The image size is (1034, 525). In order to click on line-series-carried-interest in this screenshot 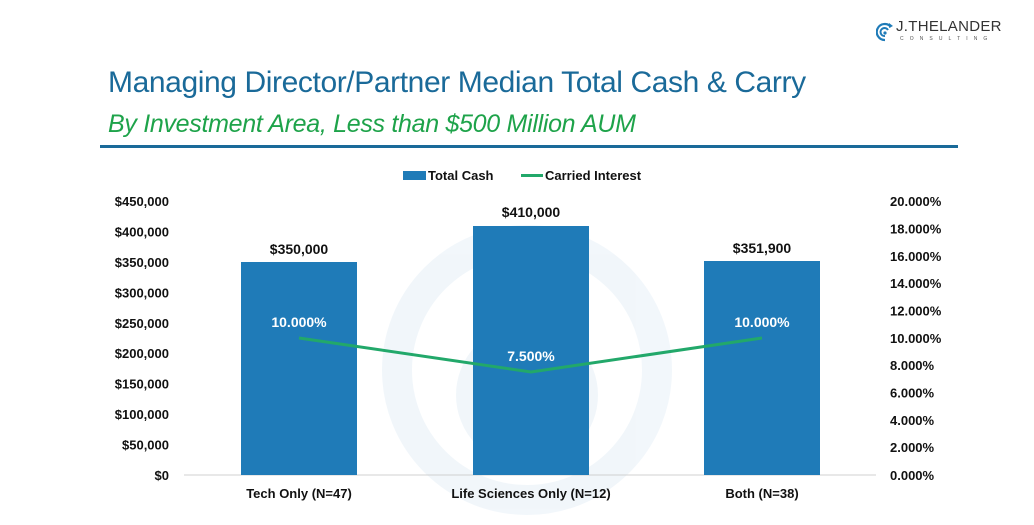, I will do `click(530, 355)`.